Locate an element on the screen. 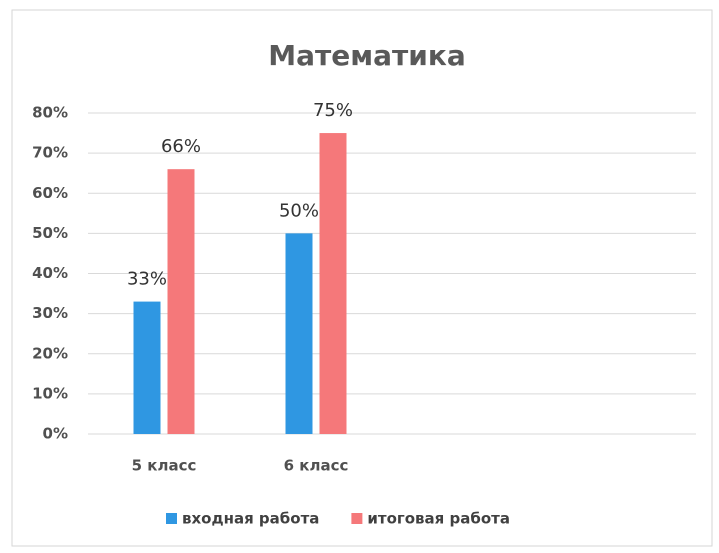 The height and width of the screenshot is (553, 719). y-tick-label: 80% is located at coordinates (50, 113).